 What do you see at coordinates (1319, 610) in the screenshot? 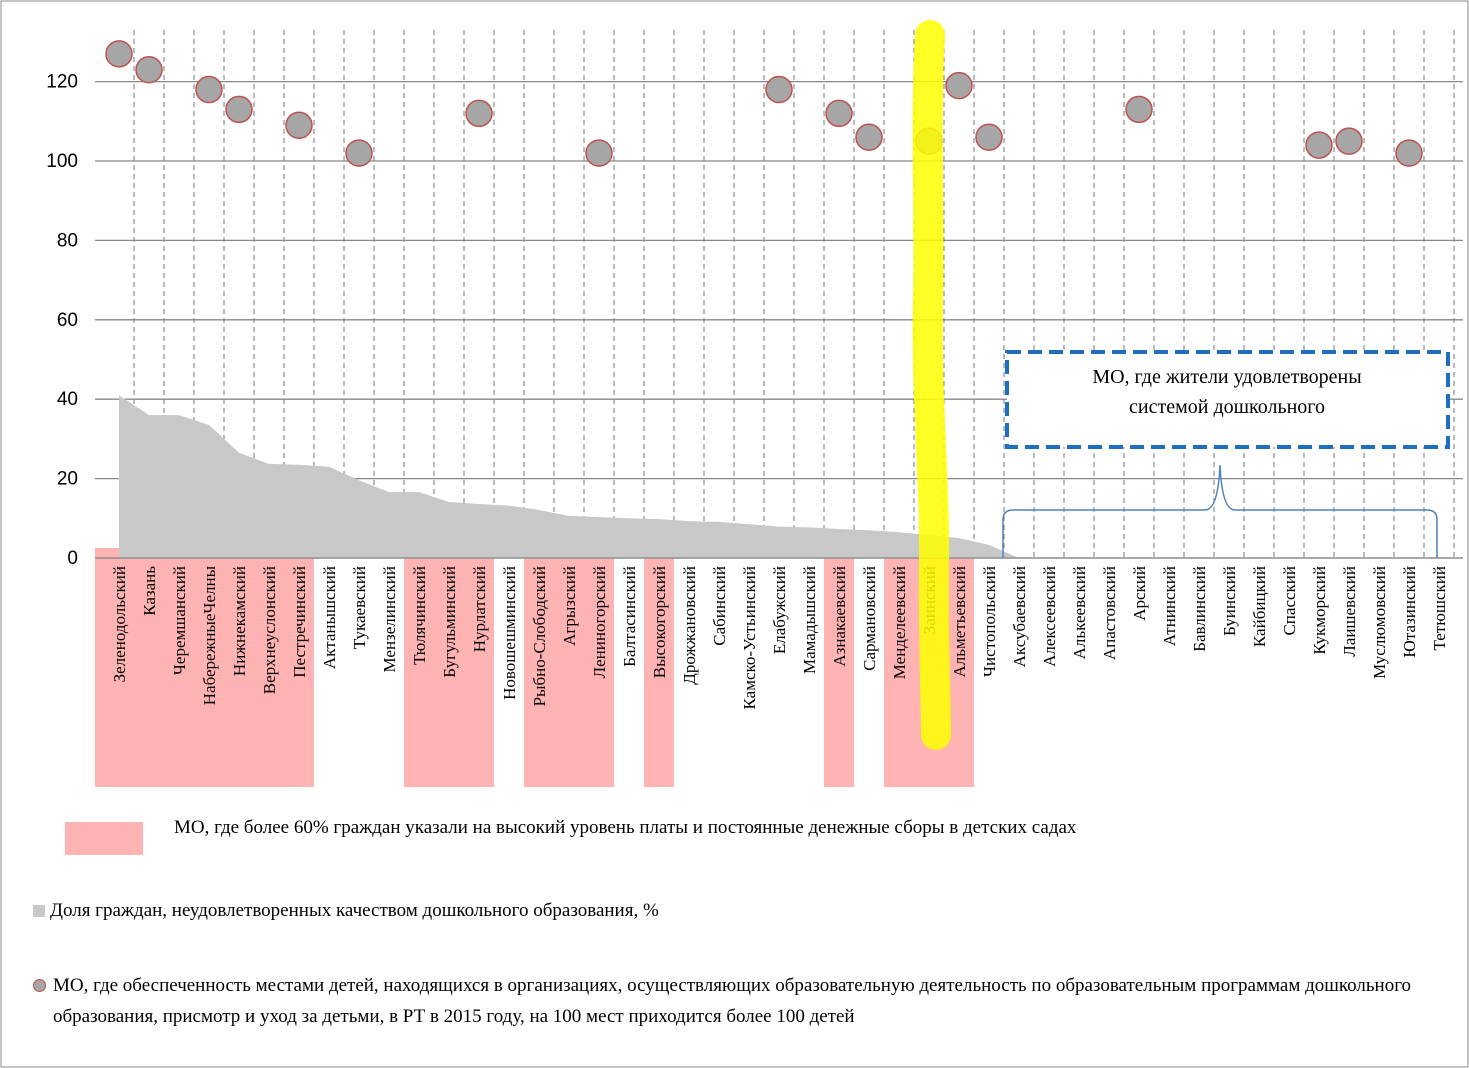
I see `x-tick-label: Кукморский` at bounding box center [1319, 610].